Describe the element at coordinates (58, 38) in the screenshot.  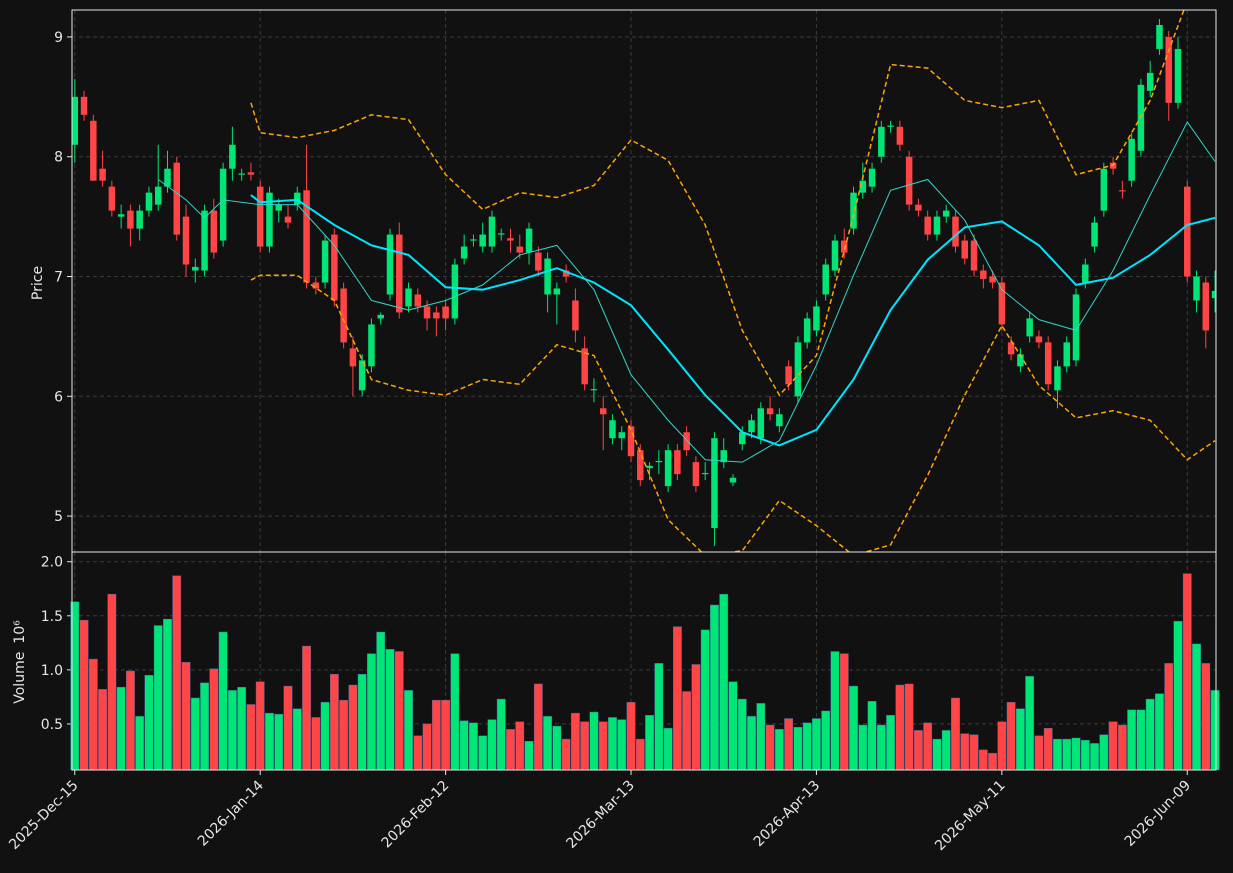
I see `y-tick-label: 9` at that location.